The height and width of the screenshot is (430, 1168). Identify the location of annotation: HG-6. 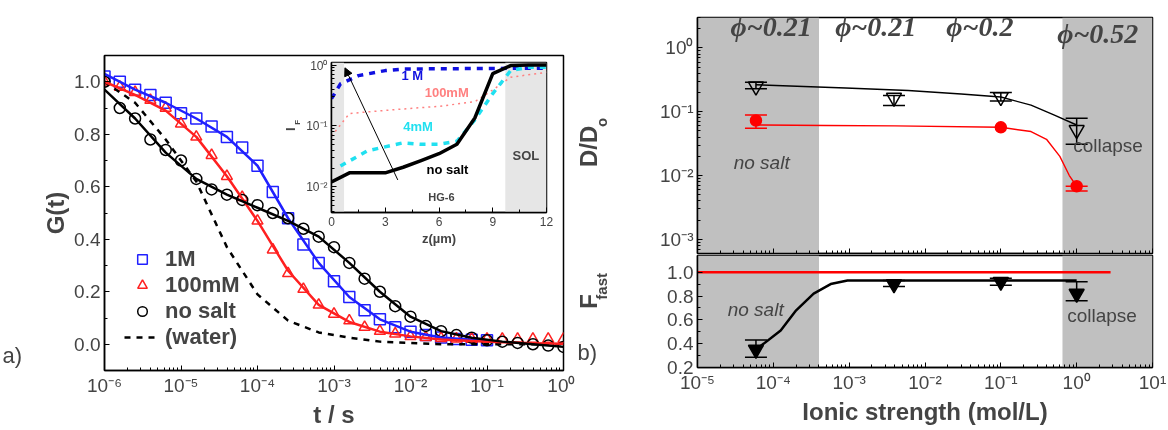
(441, 196).